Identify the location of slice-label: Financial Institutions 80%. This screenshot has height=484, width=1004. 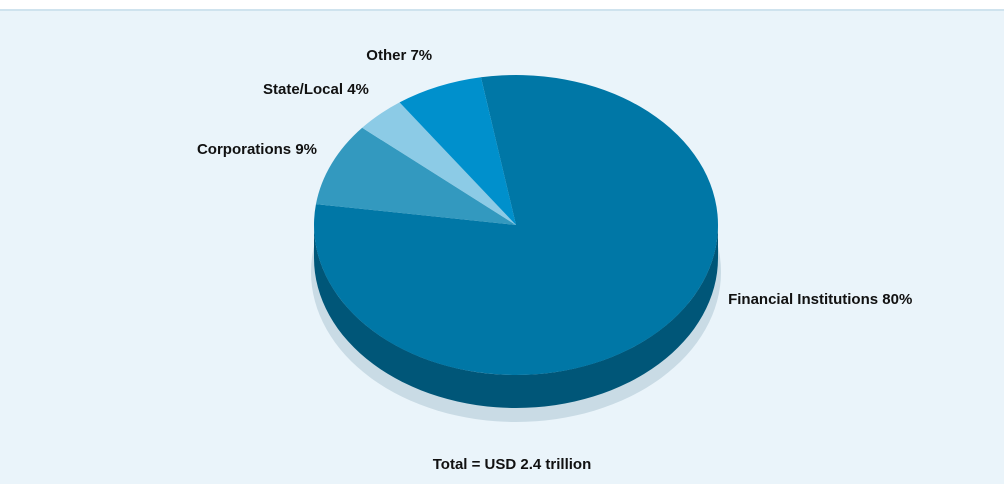
(820, 299).